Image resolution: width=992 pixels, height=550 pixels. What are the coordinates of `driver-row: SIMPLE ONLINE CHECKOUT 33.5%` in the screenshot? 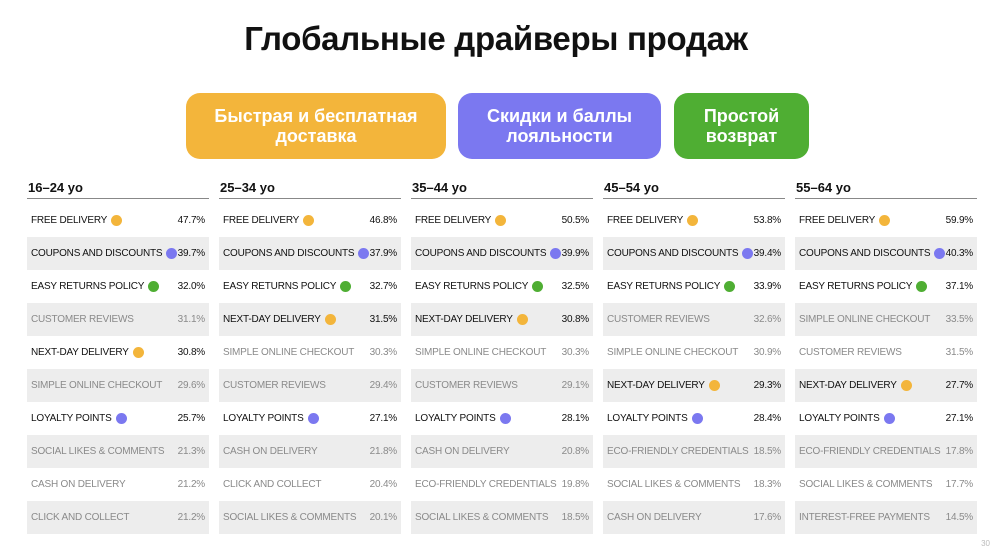 It's located at (886, 319).